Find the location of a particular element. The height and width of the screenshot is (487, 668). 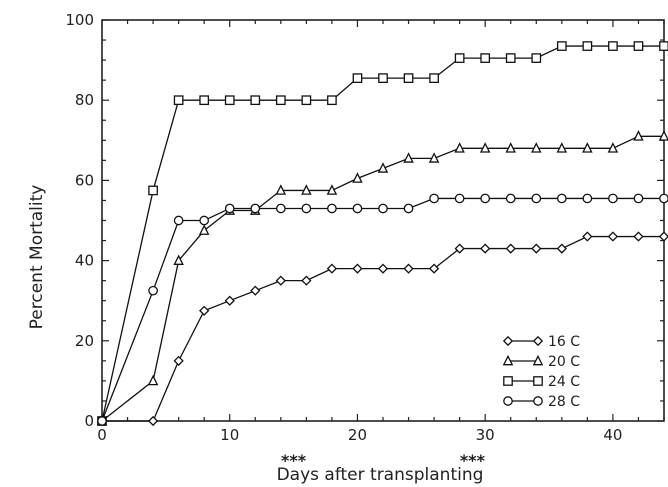

legend-item-28c: 28 C is located at coordinates (541, 402).